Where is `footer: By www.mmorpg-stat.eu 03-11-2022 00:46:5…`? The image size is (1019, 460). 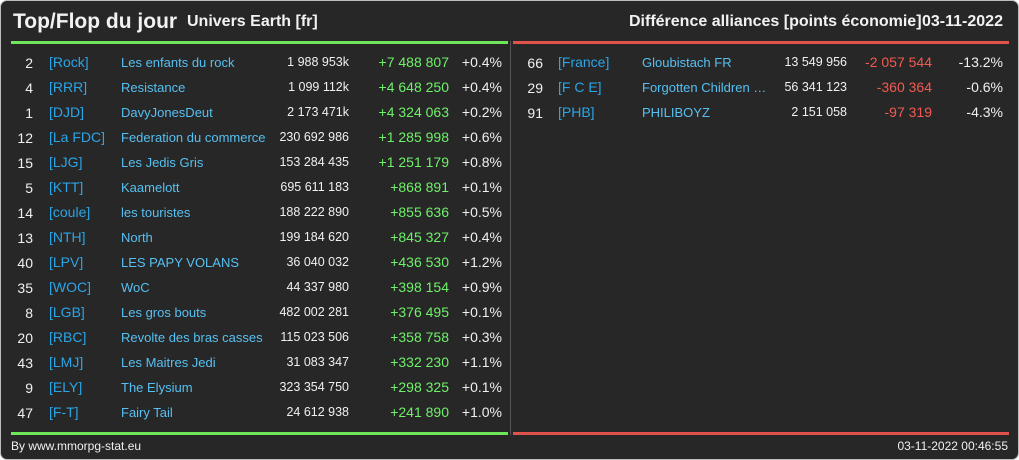
footer: By www.mmorpg-stat.eu 03-11-2022 00:46:5… is located at coordinates (509, 448).